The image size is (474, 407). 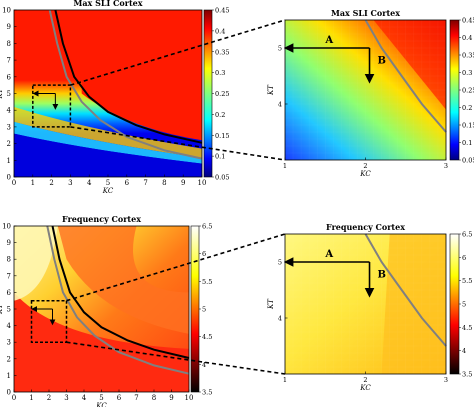 I want to click on x-tick-label: 7, so click(x=145, y=183).